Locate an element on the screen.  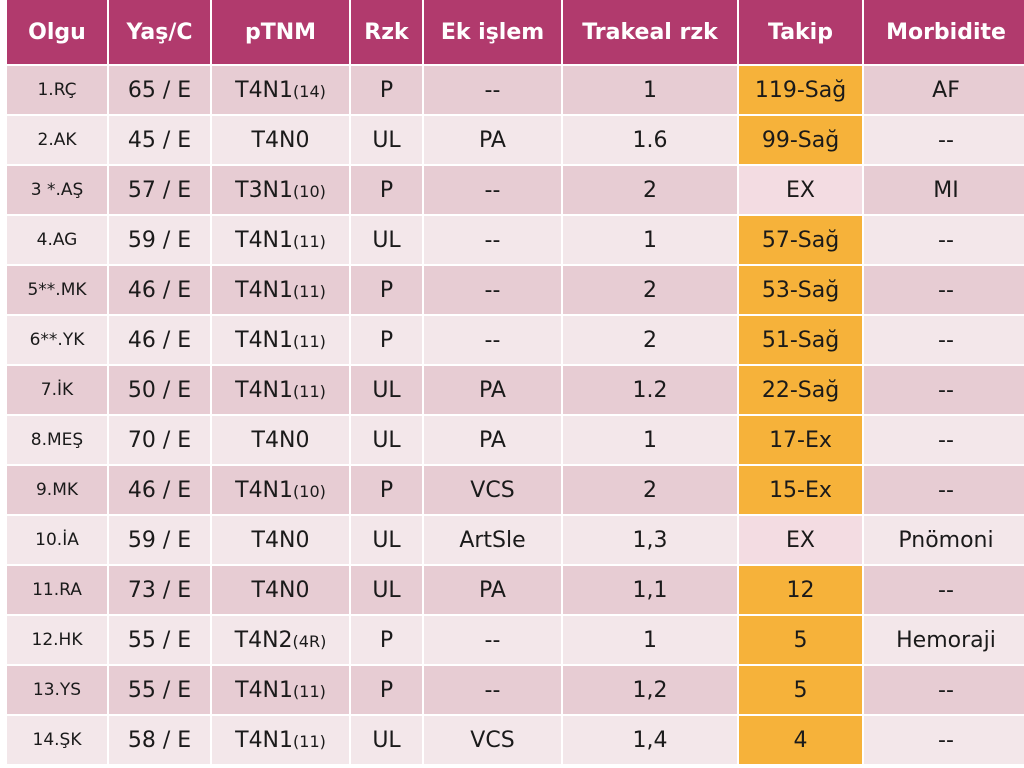
cell-olgu: 4.AG is located at coordinates (58, 239).